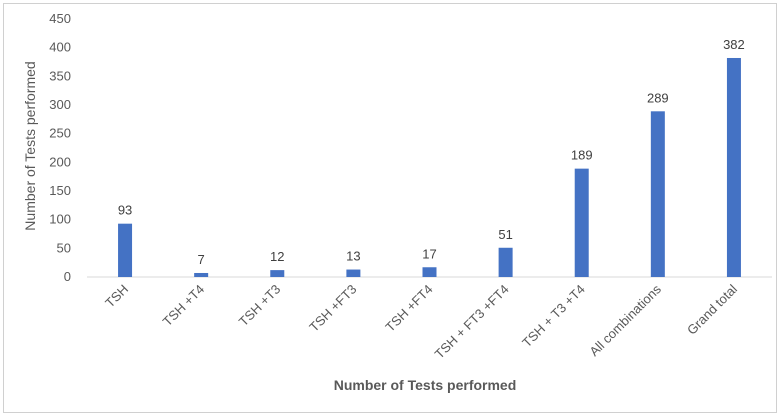 This screenshot has height=418, width=782. I want to click on x-tick-label: TSH +T4, so click(184, 306).